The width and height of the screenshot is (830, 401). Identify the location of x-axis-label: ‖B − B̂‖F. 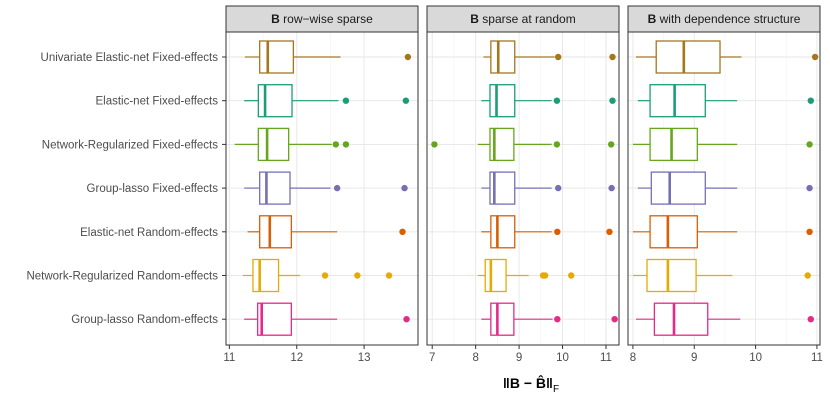
(531, 384).